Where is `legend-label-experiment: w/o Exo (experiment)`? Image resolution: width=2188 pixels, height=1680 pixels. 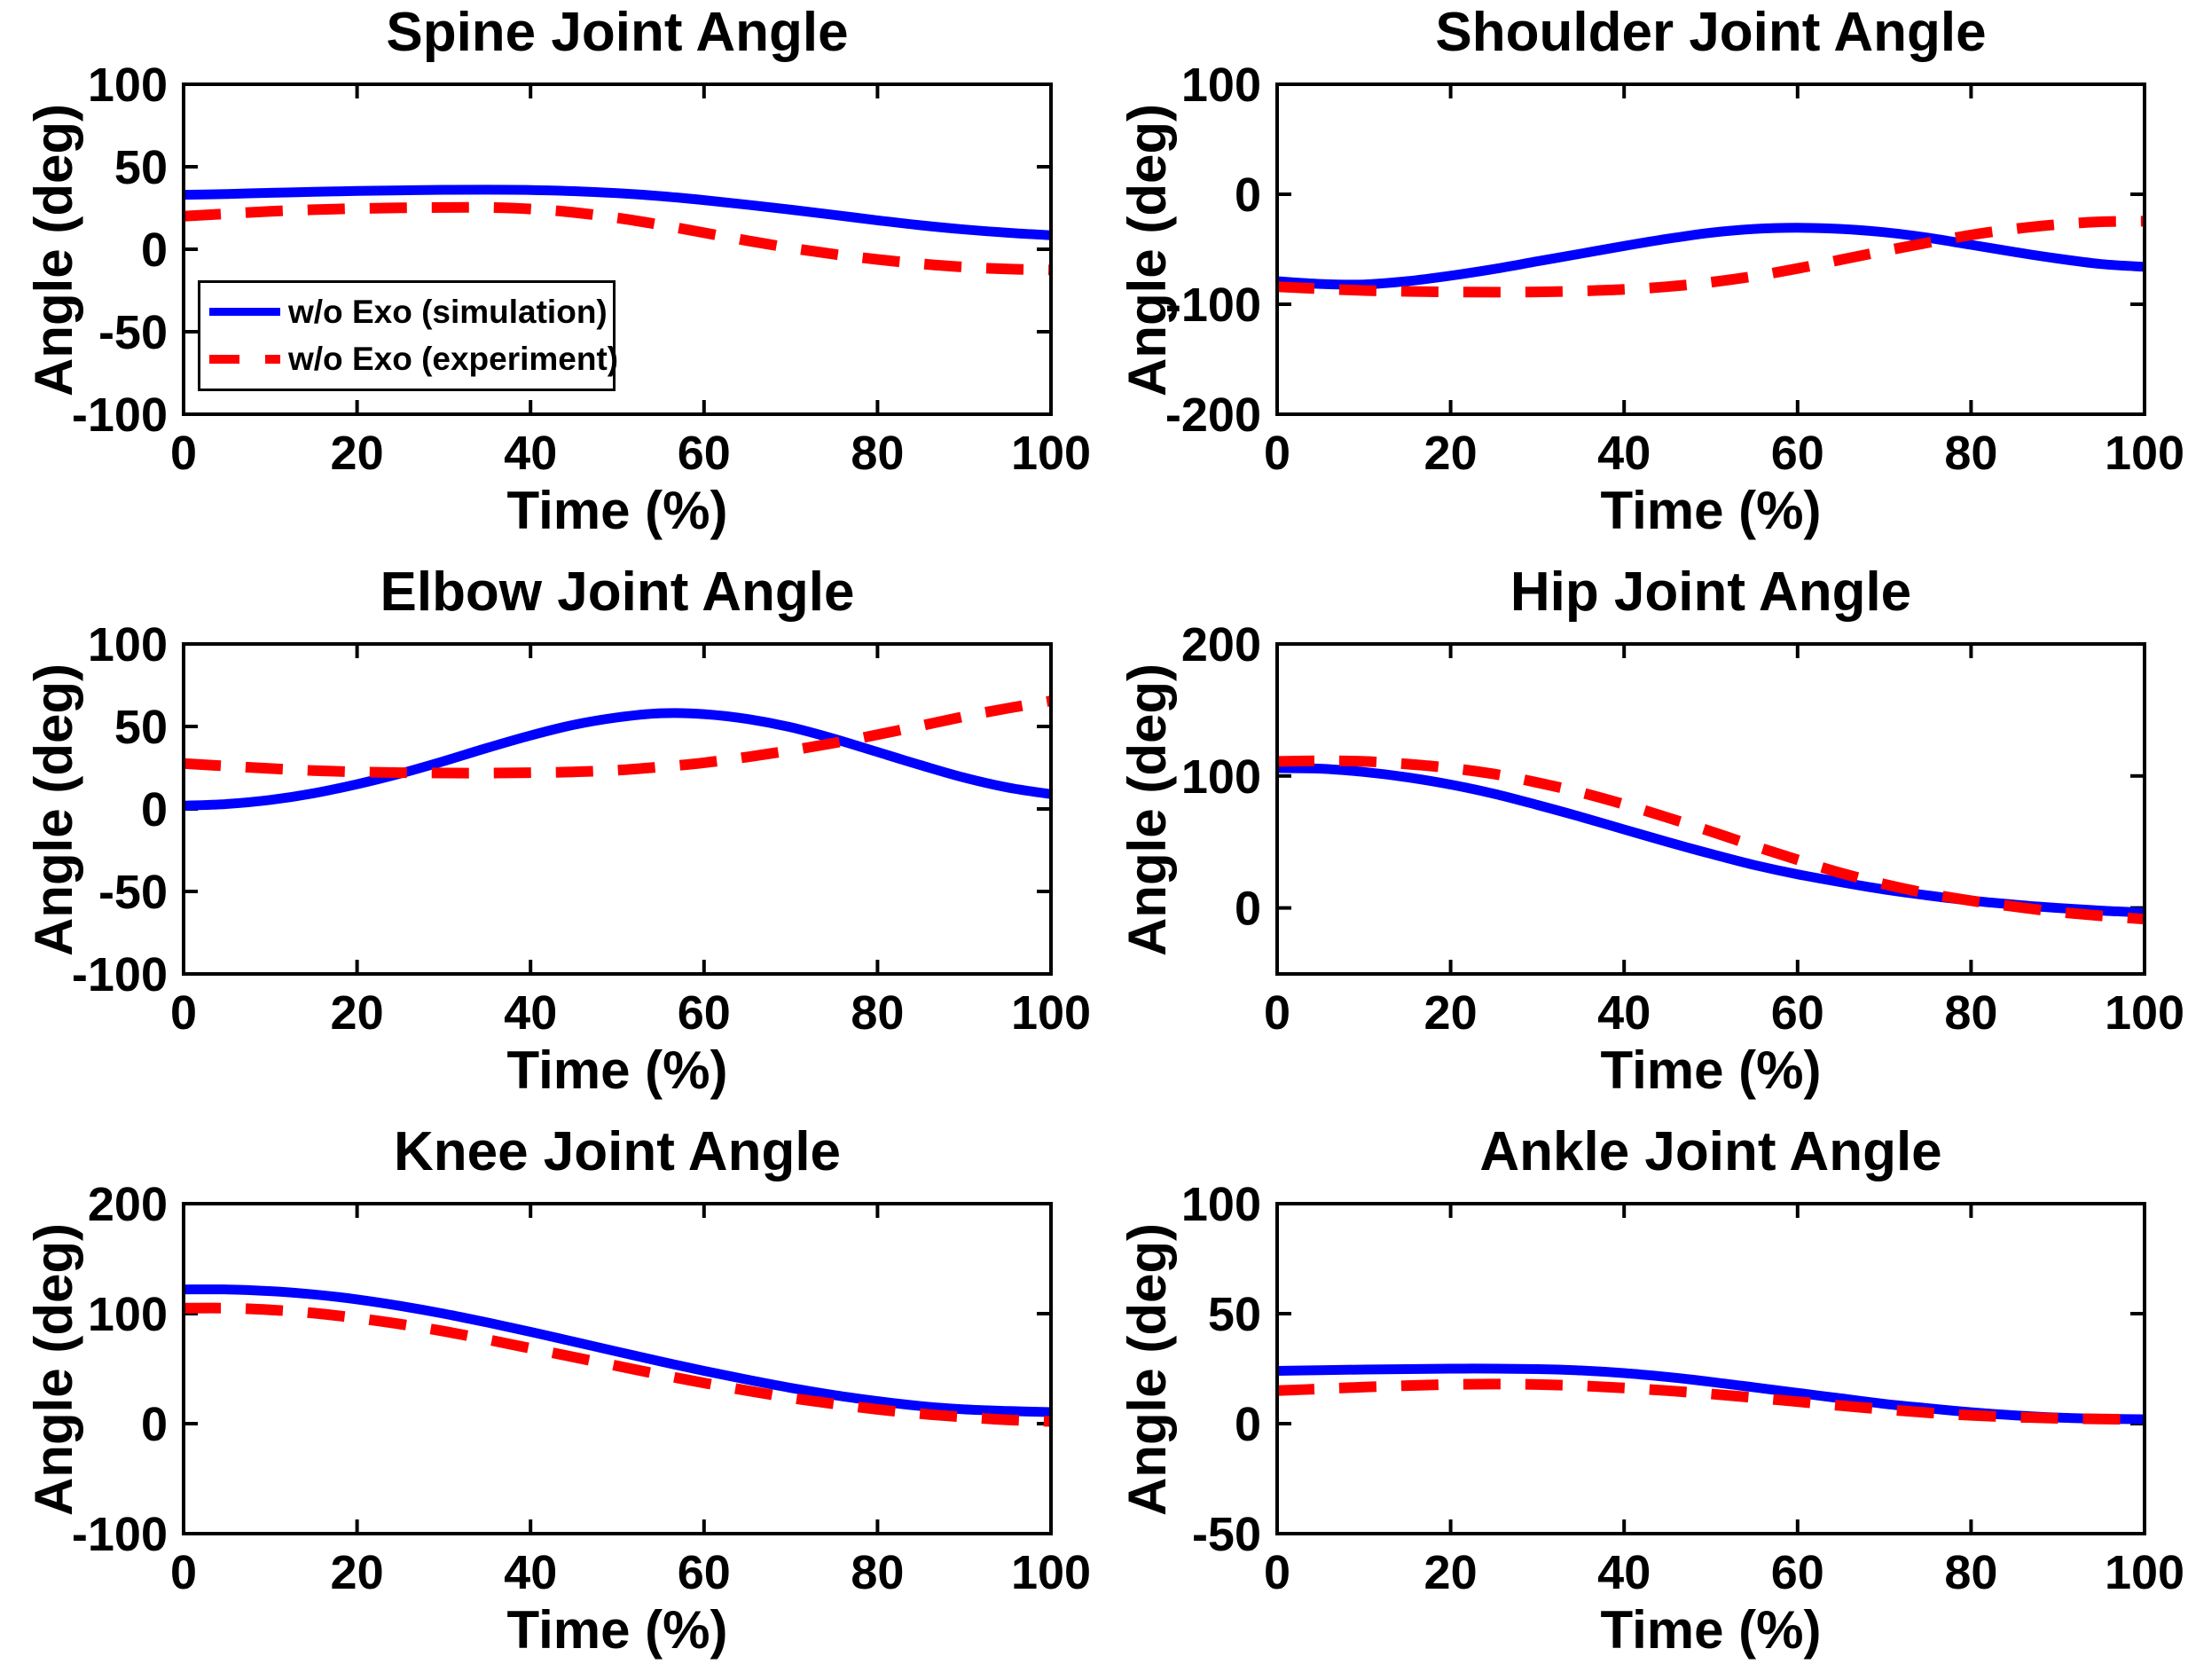
legend-label-experiment: w/o Exo (experiment) is located at coordinates (453, 359).